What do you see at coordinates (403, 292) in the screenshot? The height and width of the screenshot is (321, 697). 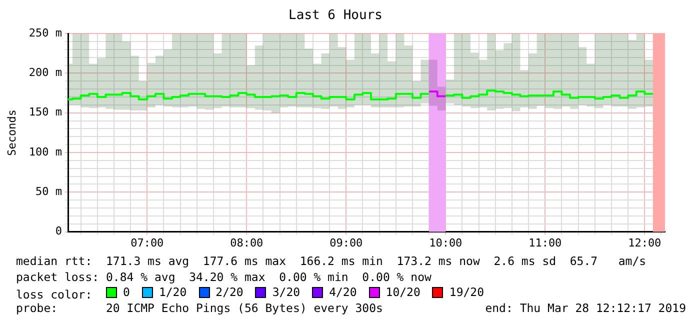 I see `legend-label: 10/20` at bounding box center [403, 292].